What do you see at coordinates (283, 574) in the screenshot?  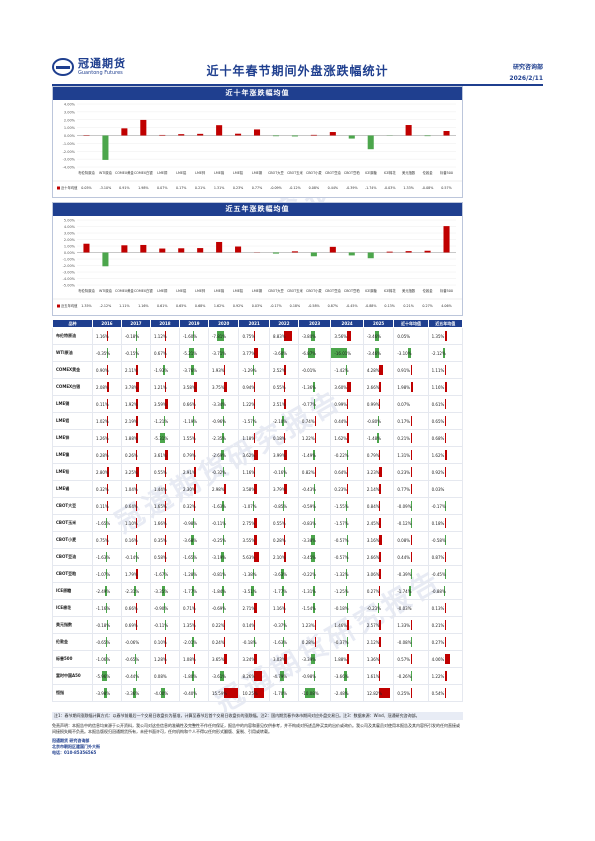 I see `data-cell: -3.63%` at bounding box center [283, 574].